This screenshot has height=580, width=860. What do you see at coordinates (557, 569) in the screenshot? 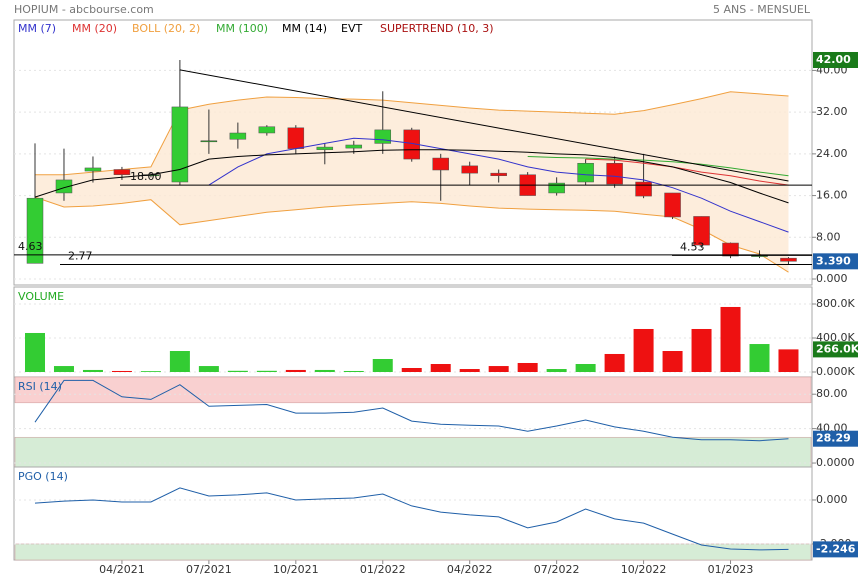
I see `x-tick-label: 07/2022` at bounding box center [557, 569].